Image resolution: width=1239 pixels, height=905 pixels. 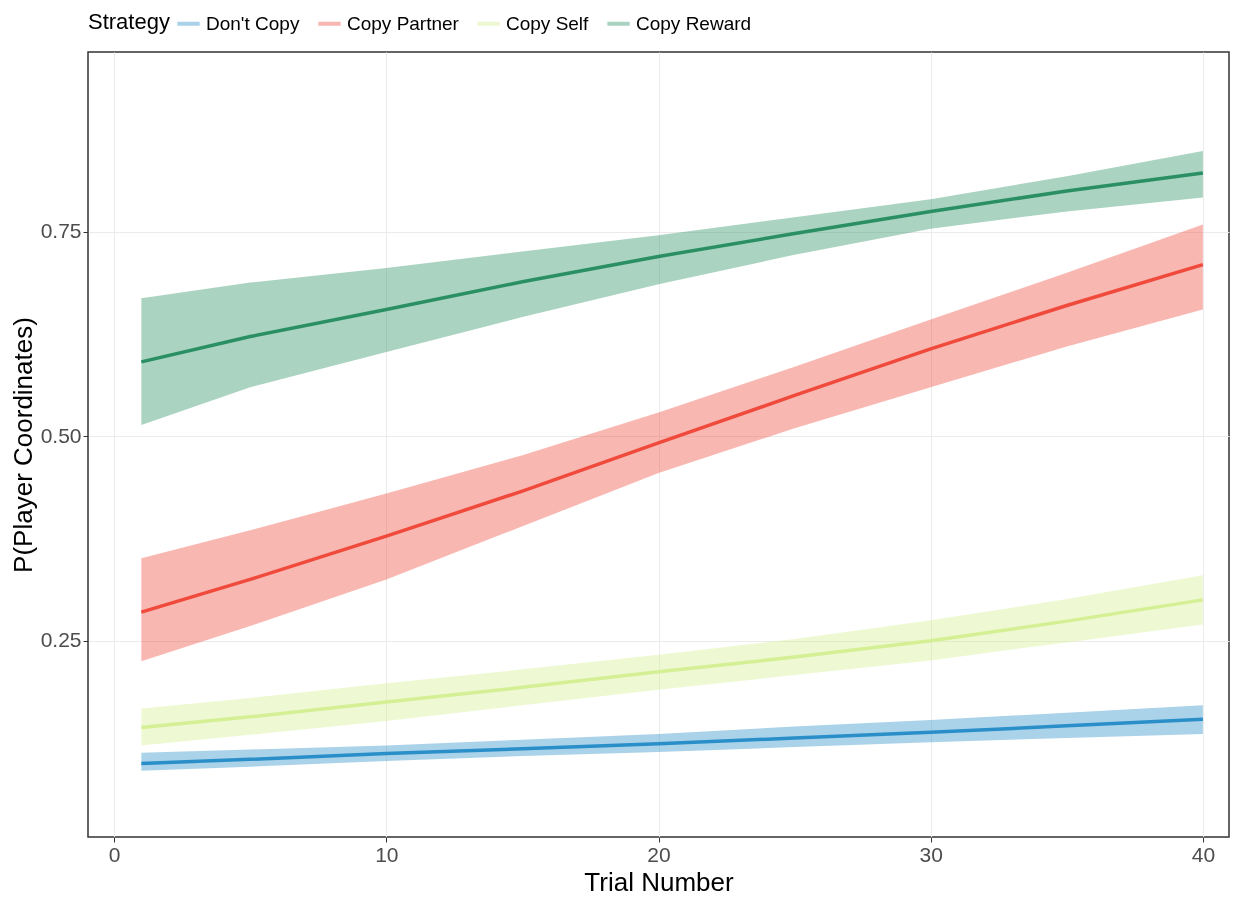 What do you see at coordinates (548, 23) in the screenshot?
I see `legend-label: Copy Self` at bounding box center [548, 23].